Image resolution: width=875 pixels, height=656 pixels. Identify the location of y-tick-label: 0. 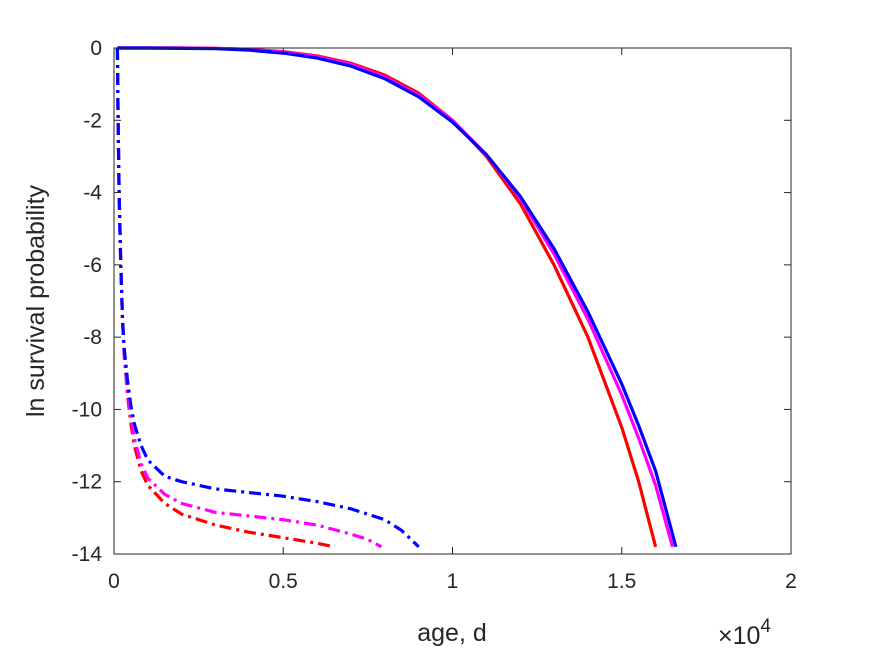
(96, 48).